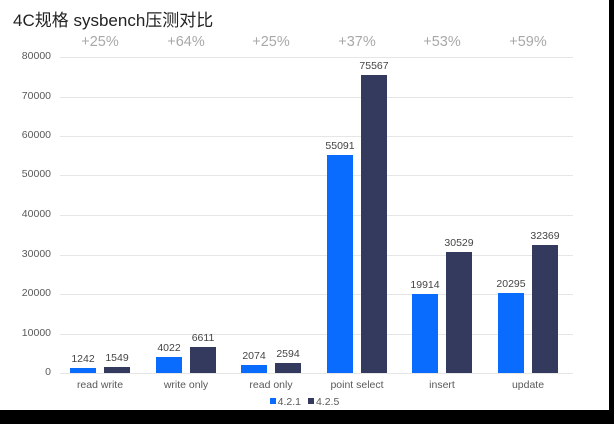 The image size is (614, 424). Describe the element at coordinates (459, 243) in the screenshot. I see `bar-value-label: 30529` at that location.